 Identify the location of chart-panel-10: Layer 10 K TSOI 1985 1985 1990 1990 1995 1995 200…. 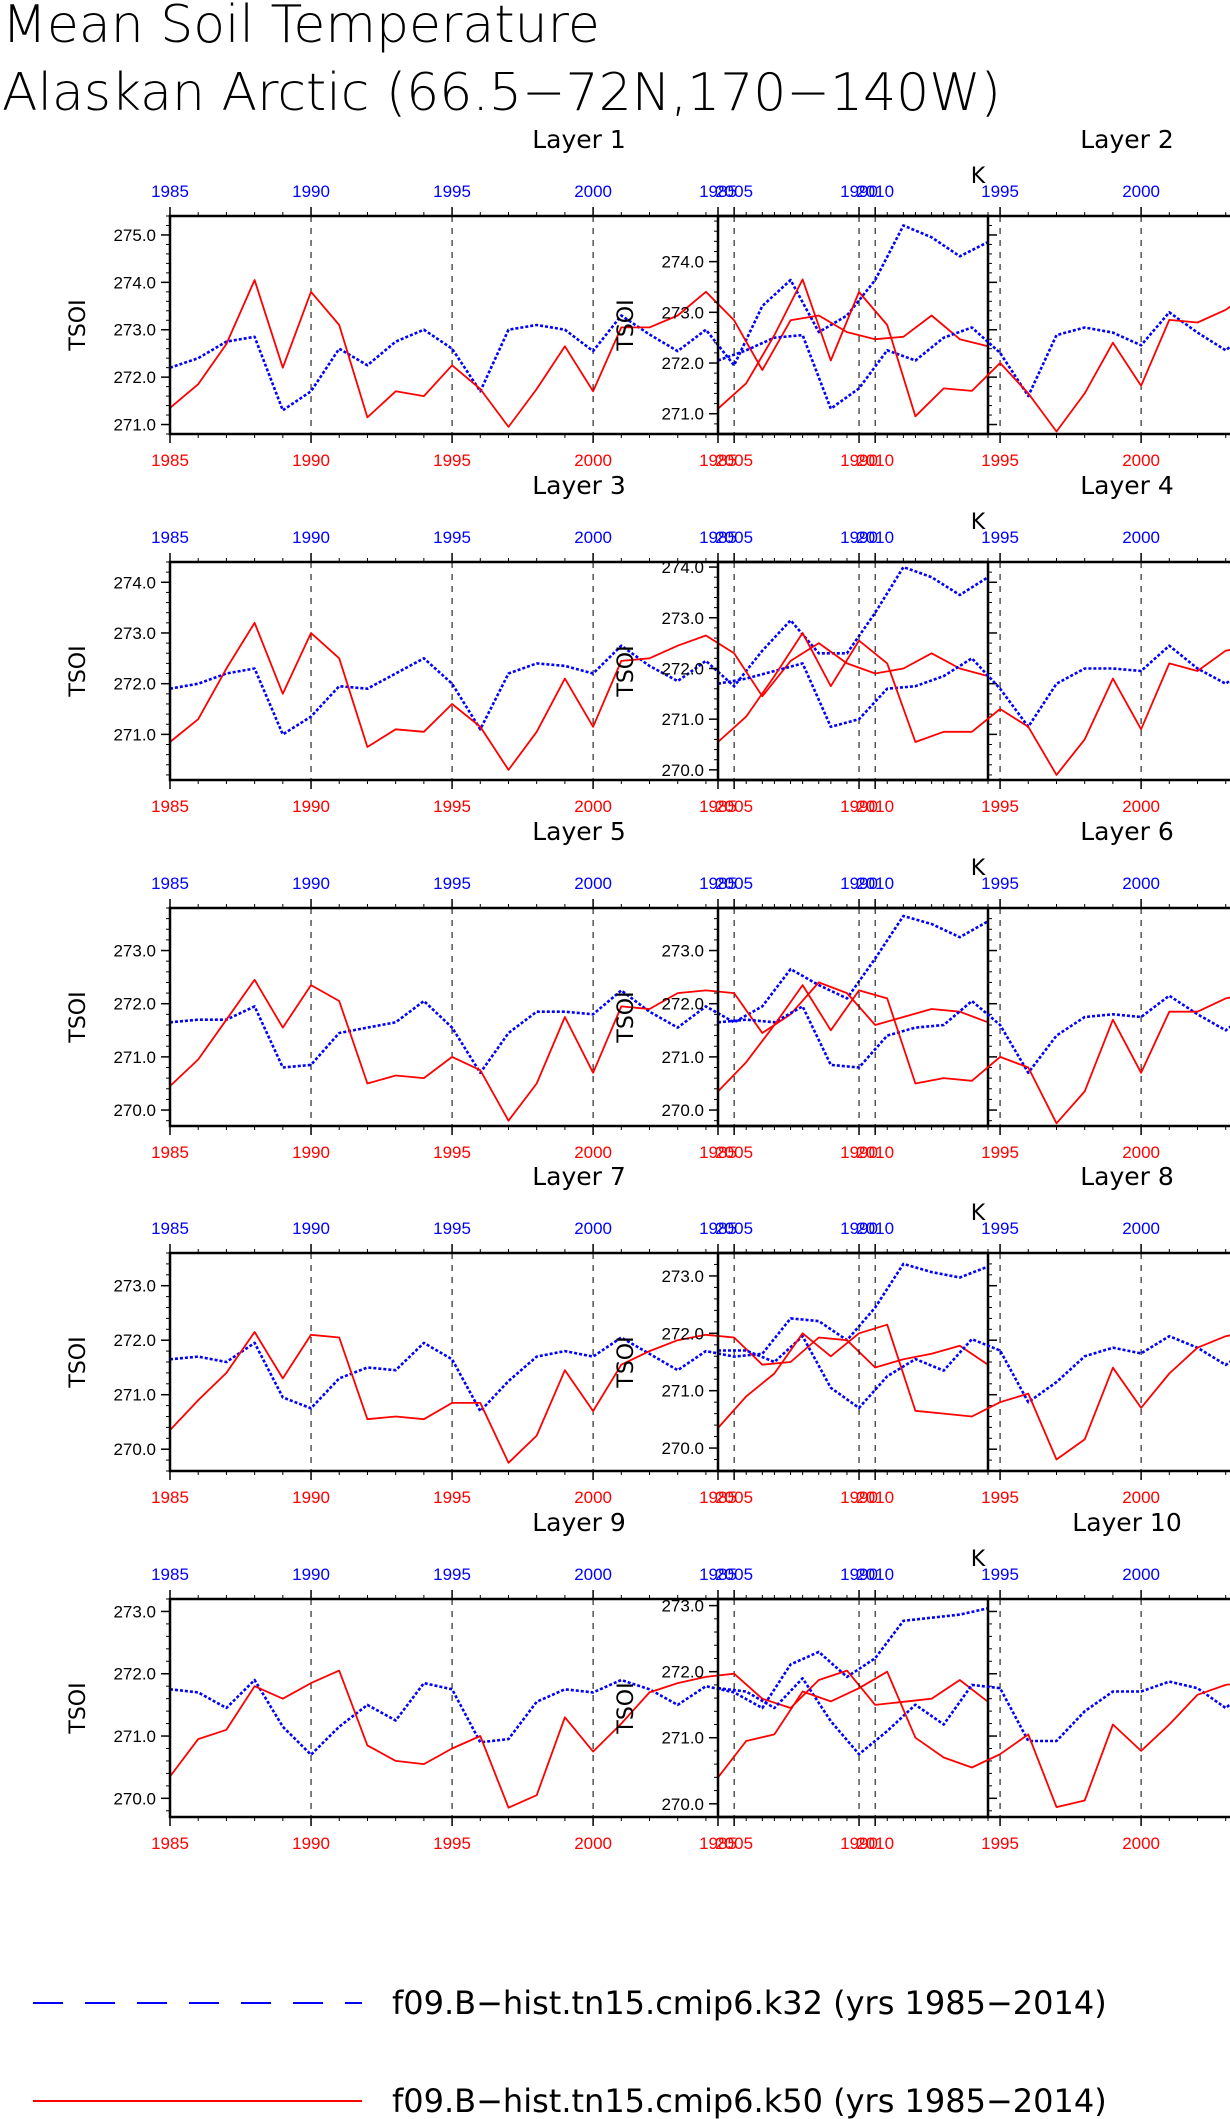
(922, 1680).